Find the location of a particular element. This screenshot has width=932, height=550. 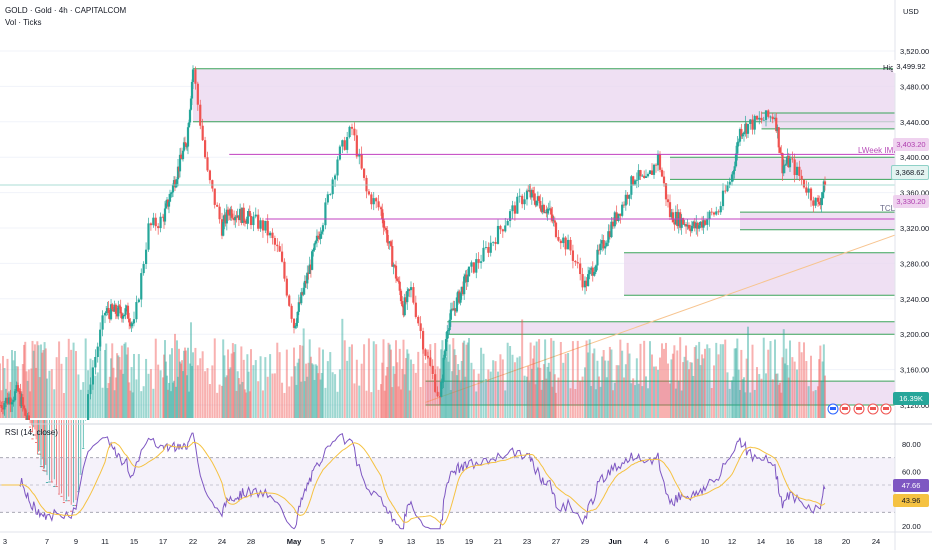

price-label-current: 3,368.62 is located at coordinates (910, 172).